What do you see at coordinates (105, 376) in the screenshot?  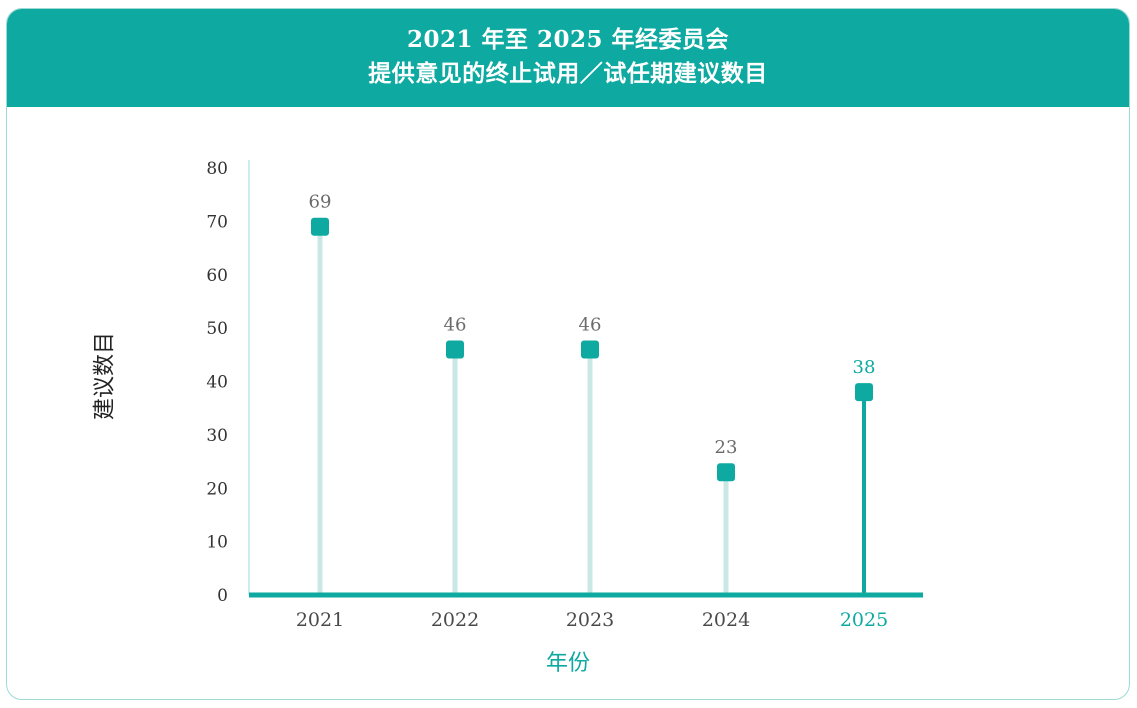 I see `y-axis-label: 建议数目` at bounding box center [105, 376].